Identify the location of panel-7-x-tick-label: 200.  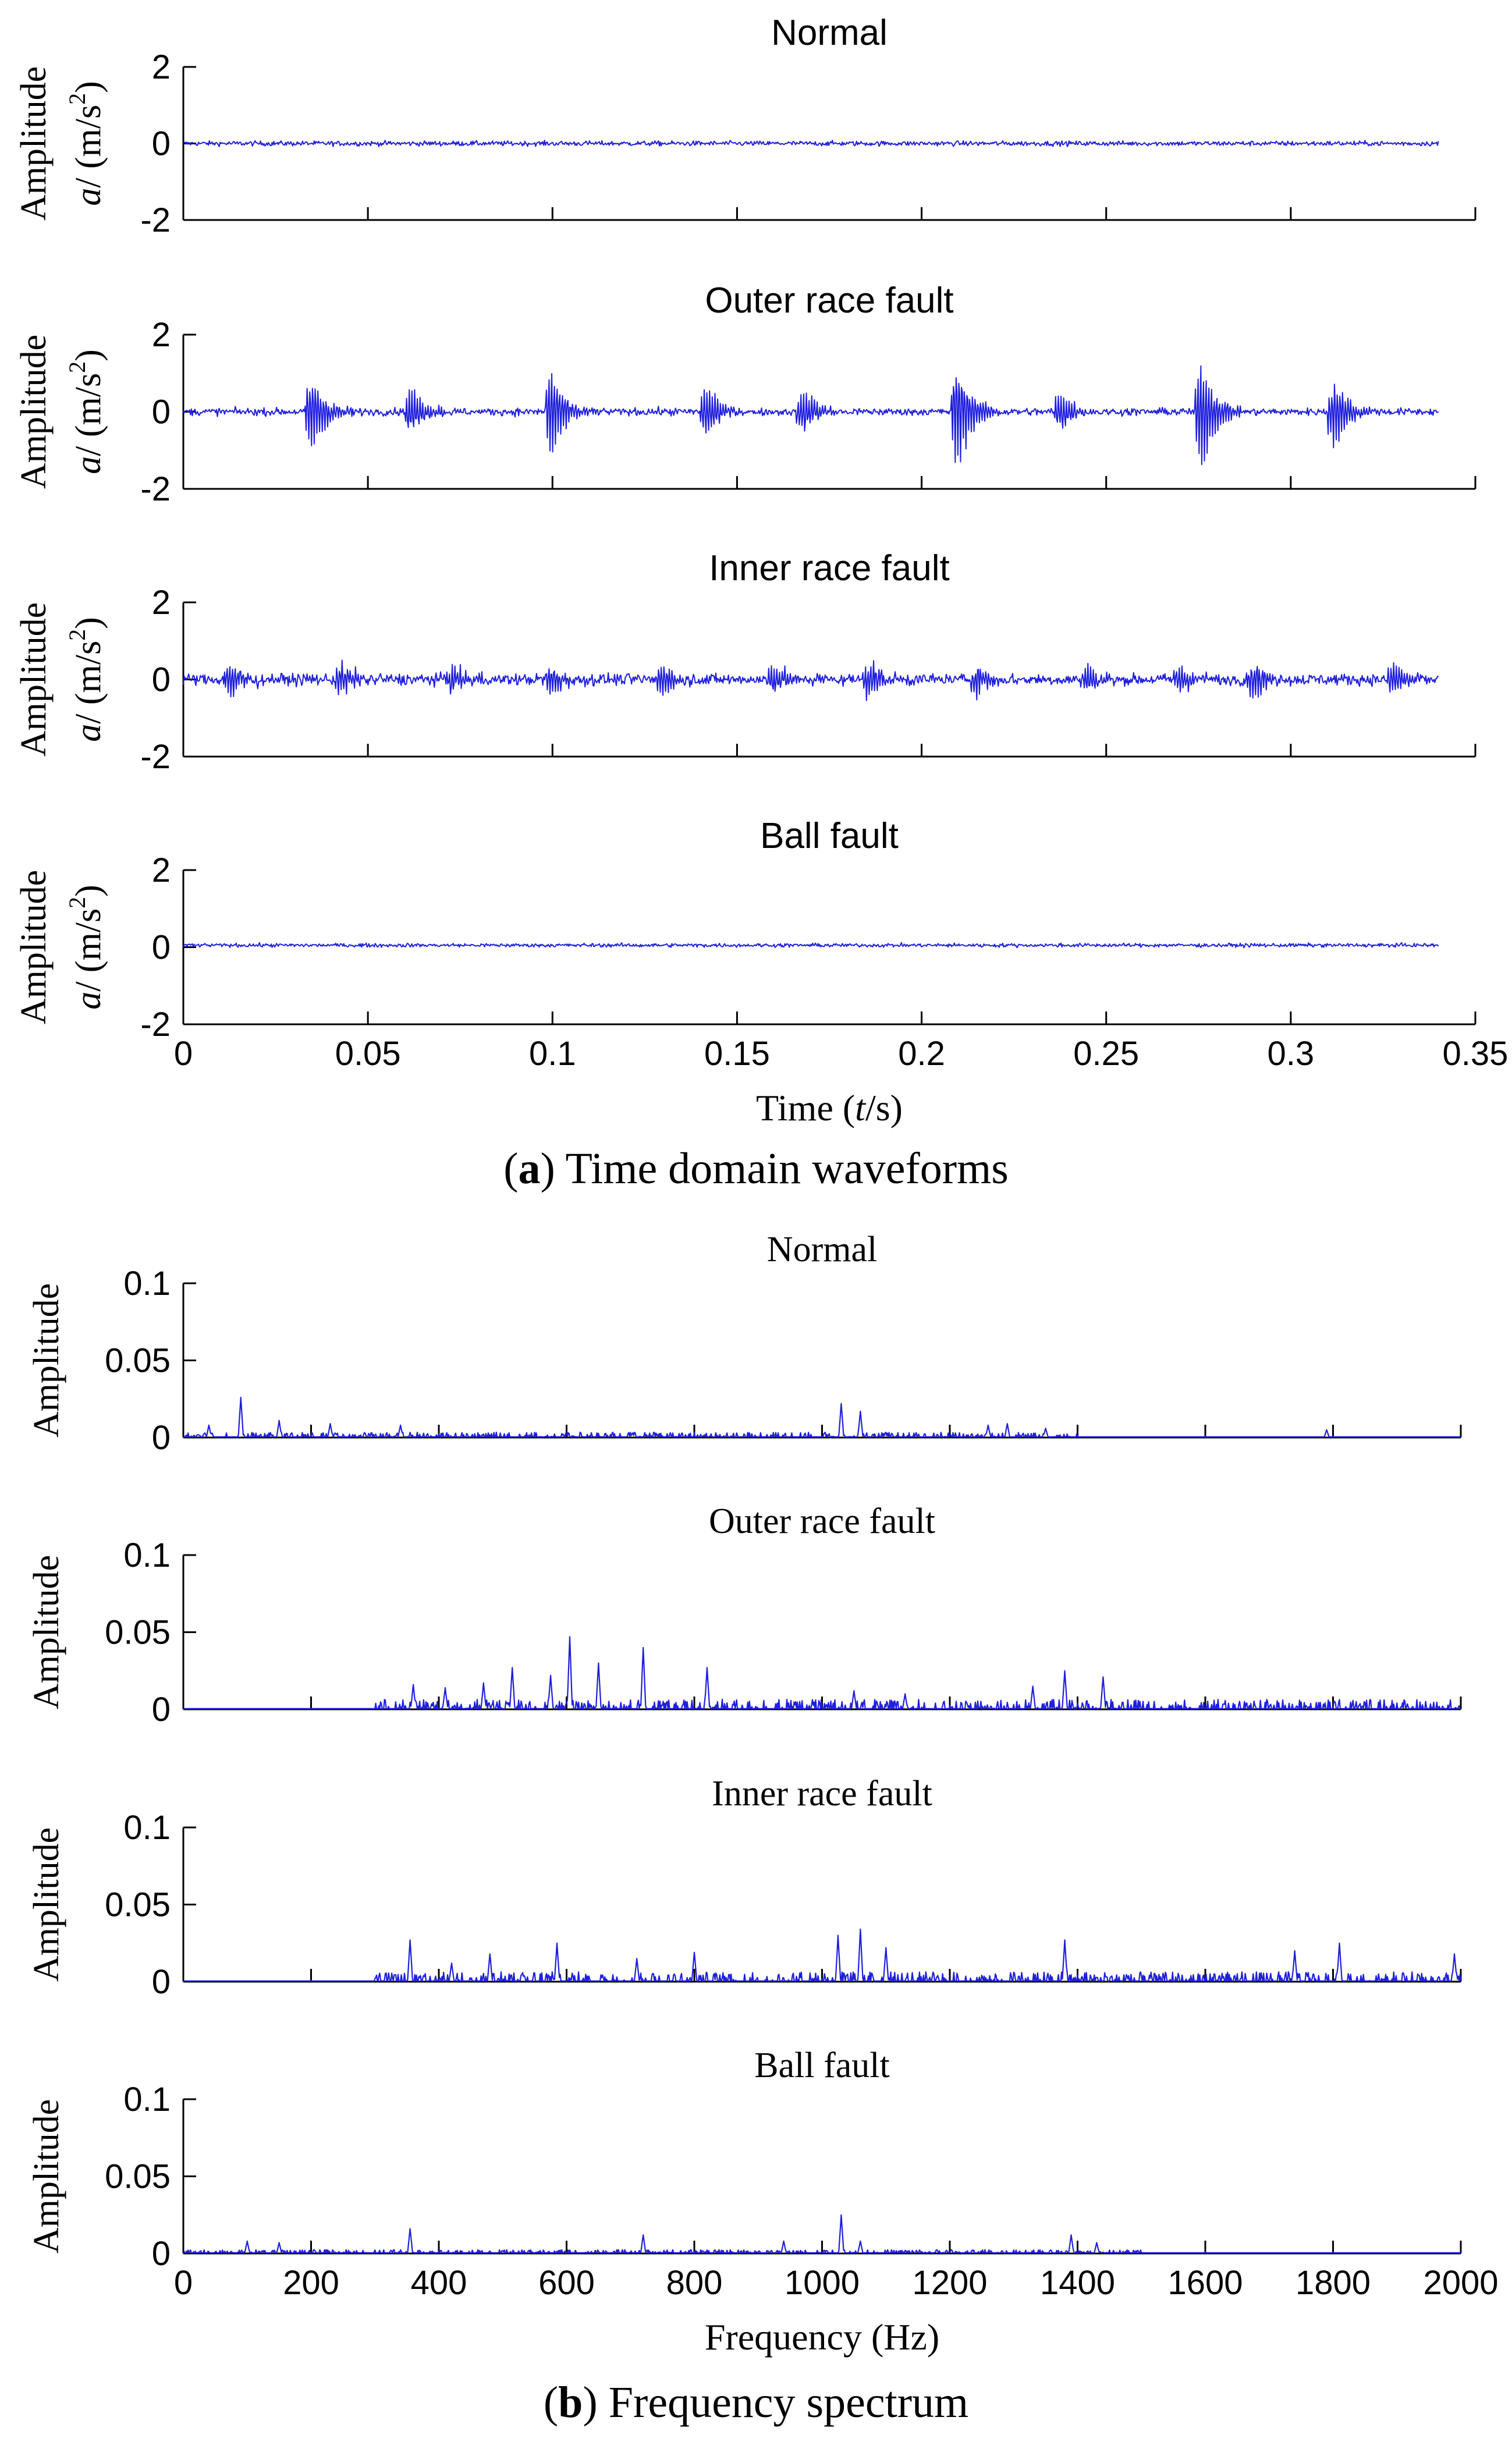
(311, 2283).